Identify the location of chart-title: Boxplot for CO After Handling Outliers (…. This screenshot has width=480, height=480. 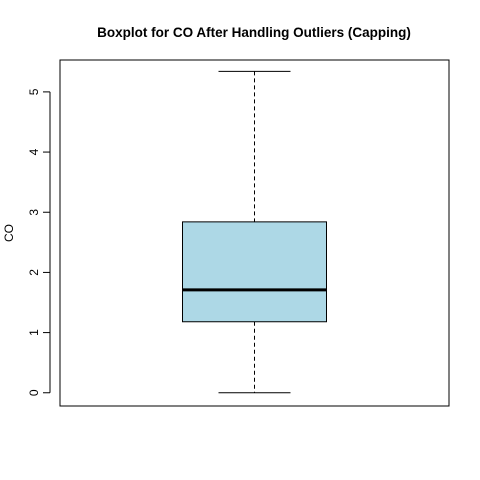
(254, 32).